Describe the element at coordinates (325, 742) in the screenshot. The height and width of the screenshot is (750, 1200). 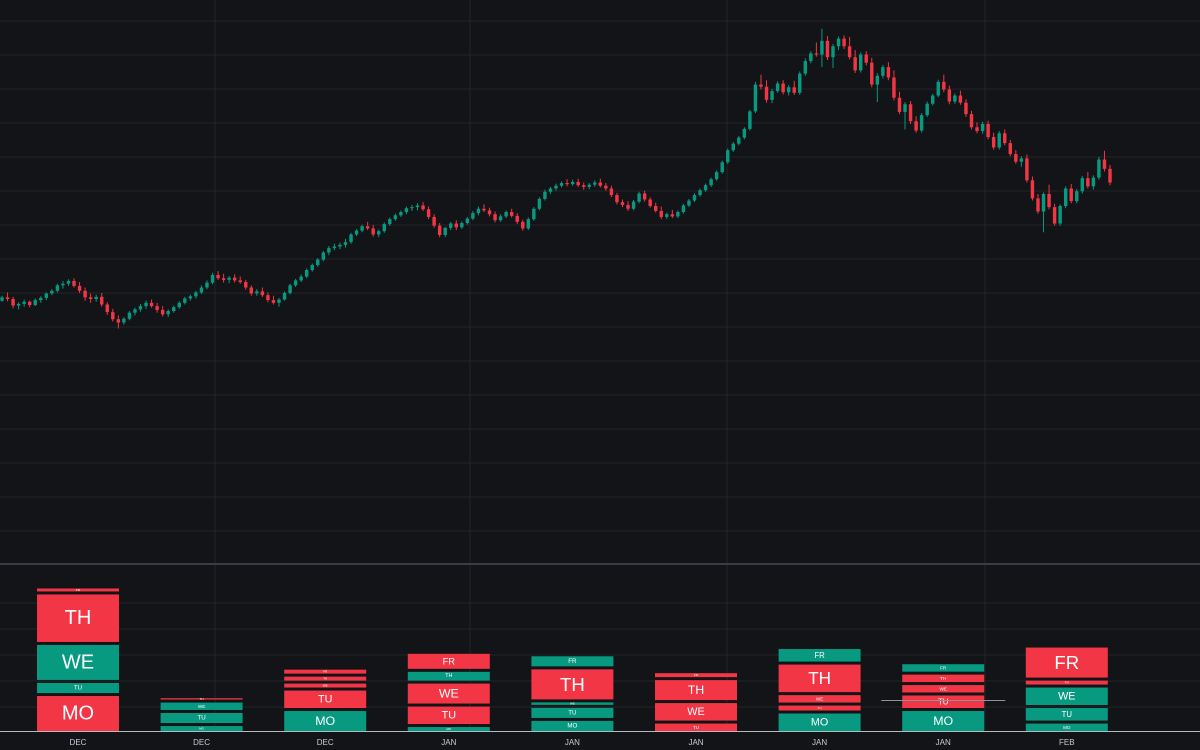
I see `x-tick-label: DEC` at that location.